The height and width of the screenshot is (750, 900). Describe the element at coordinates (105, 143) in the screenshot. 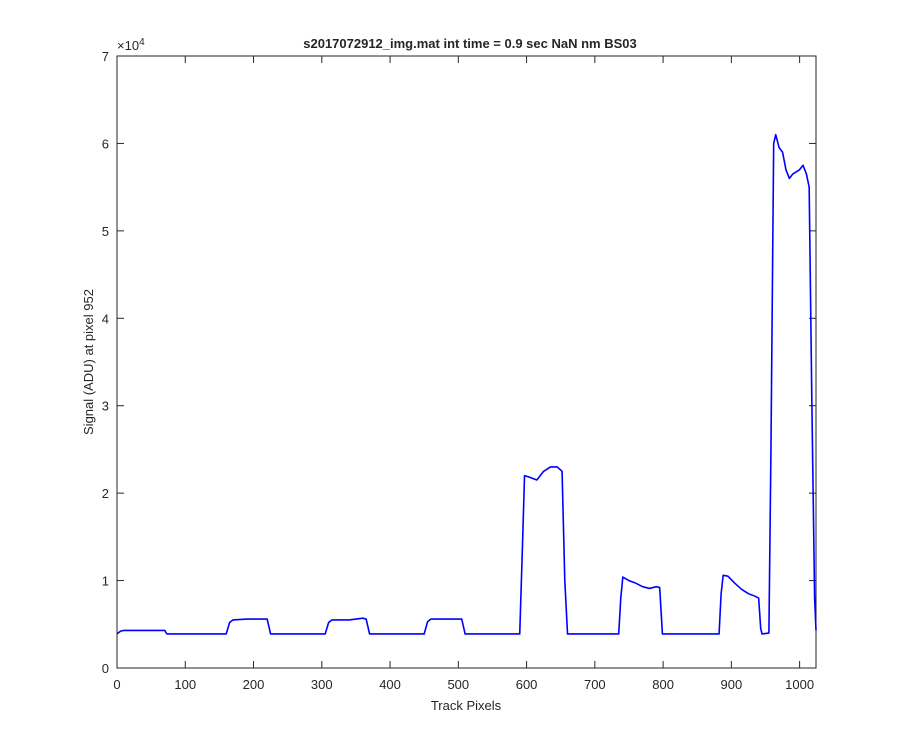

I see `y-tick-label: 6` at that location.